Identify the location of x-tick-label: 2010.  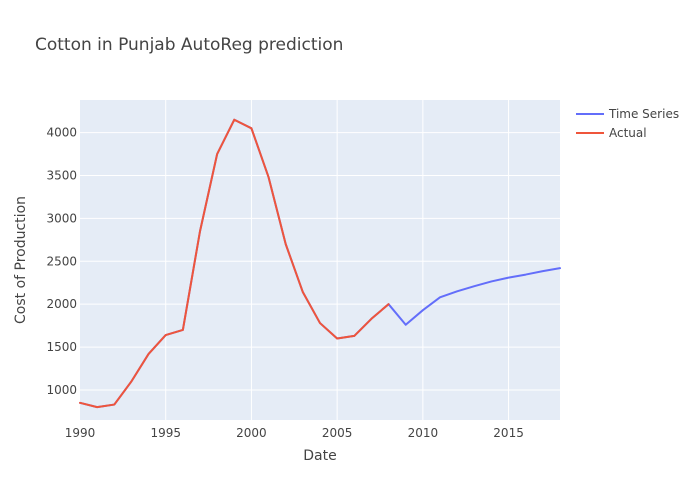
(423, 433).